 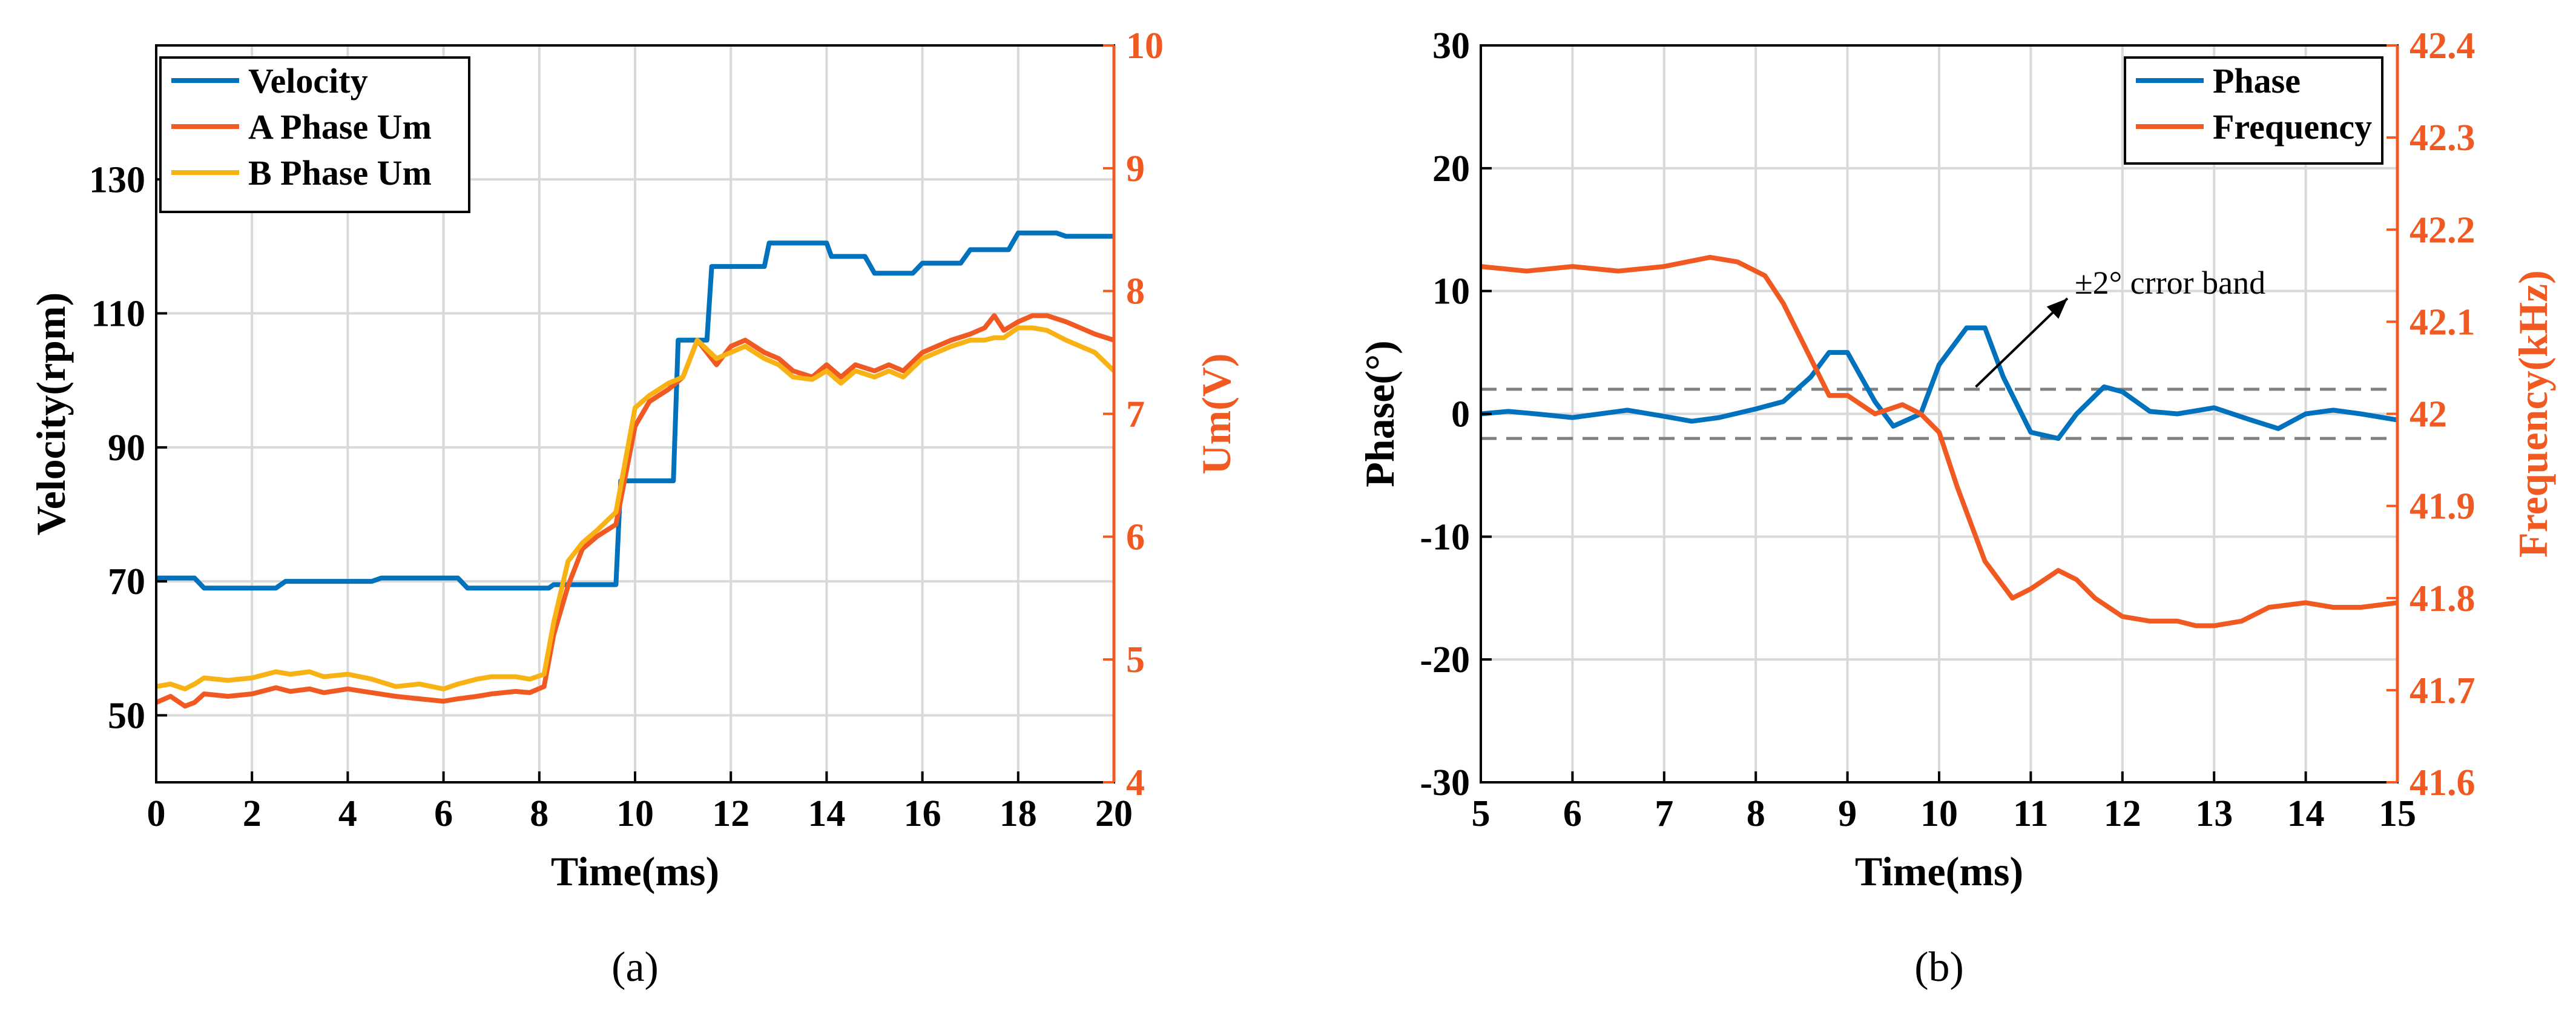 I want to click on legend-label: Phase, so click(x=2257, y=81).